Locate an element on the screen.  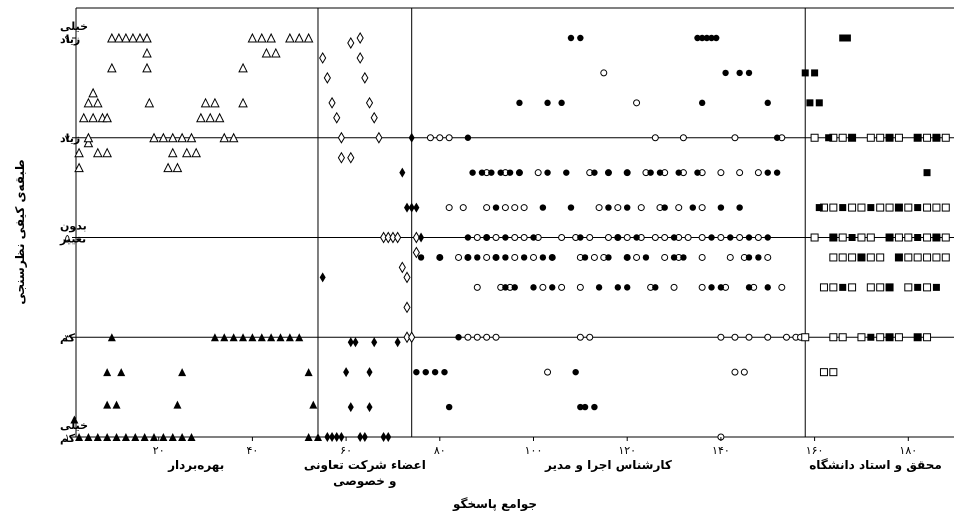
x-tick-label: ۱۲۰ is located at coordinates (627, 450).